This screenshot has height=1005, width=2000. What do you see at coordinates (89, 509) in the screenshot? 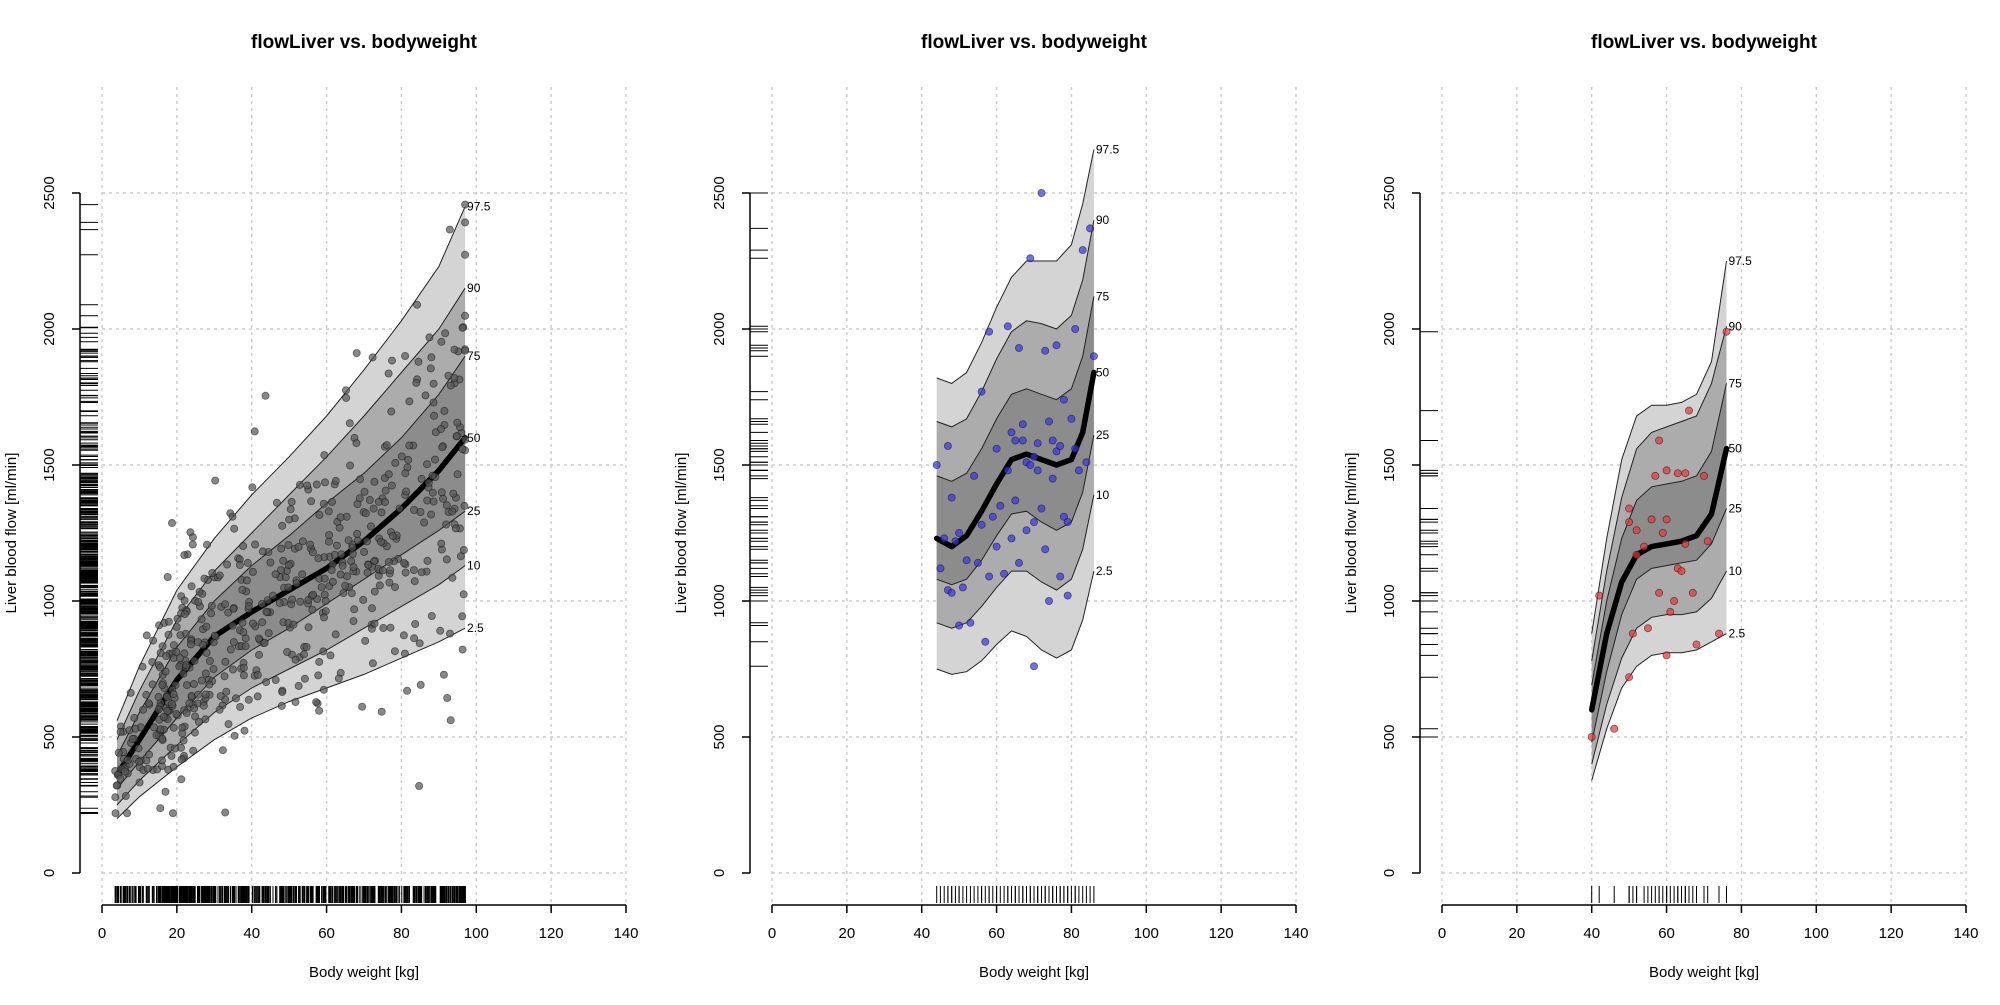
I see `rug-y` at bounding box center [89, 509].